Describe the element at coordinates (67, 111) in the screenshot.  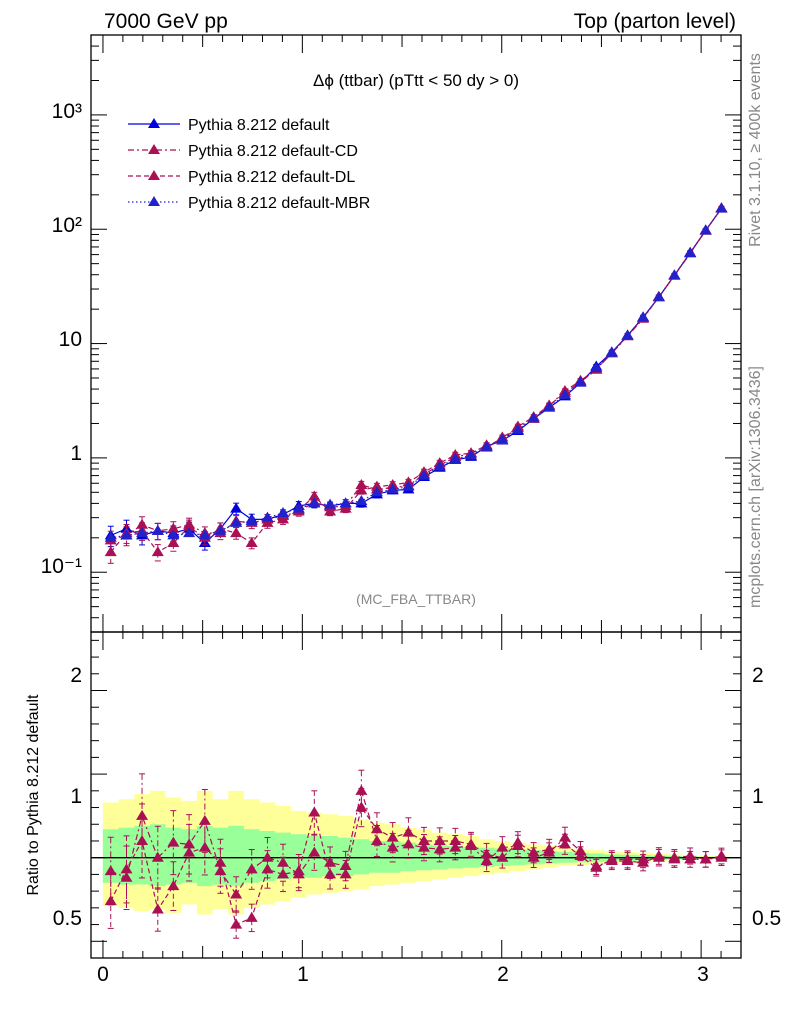
I see `y-tick-label-1000: 10³` at that location.